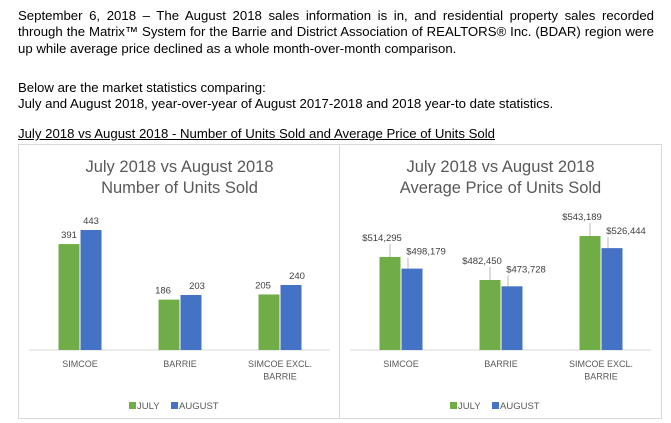 The height and width of the screenshot is (423, 671). Describe the element at coordinates (626, 231) in the screenshot. I see `data-label-august-2: $526,444` at that location.